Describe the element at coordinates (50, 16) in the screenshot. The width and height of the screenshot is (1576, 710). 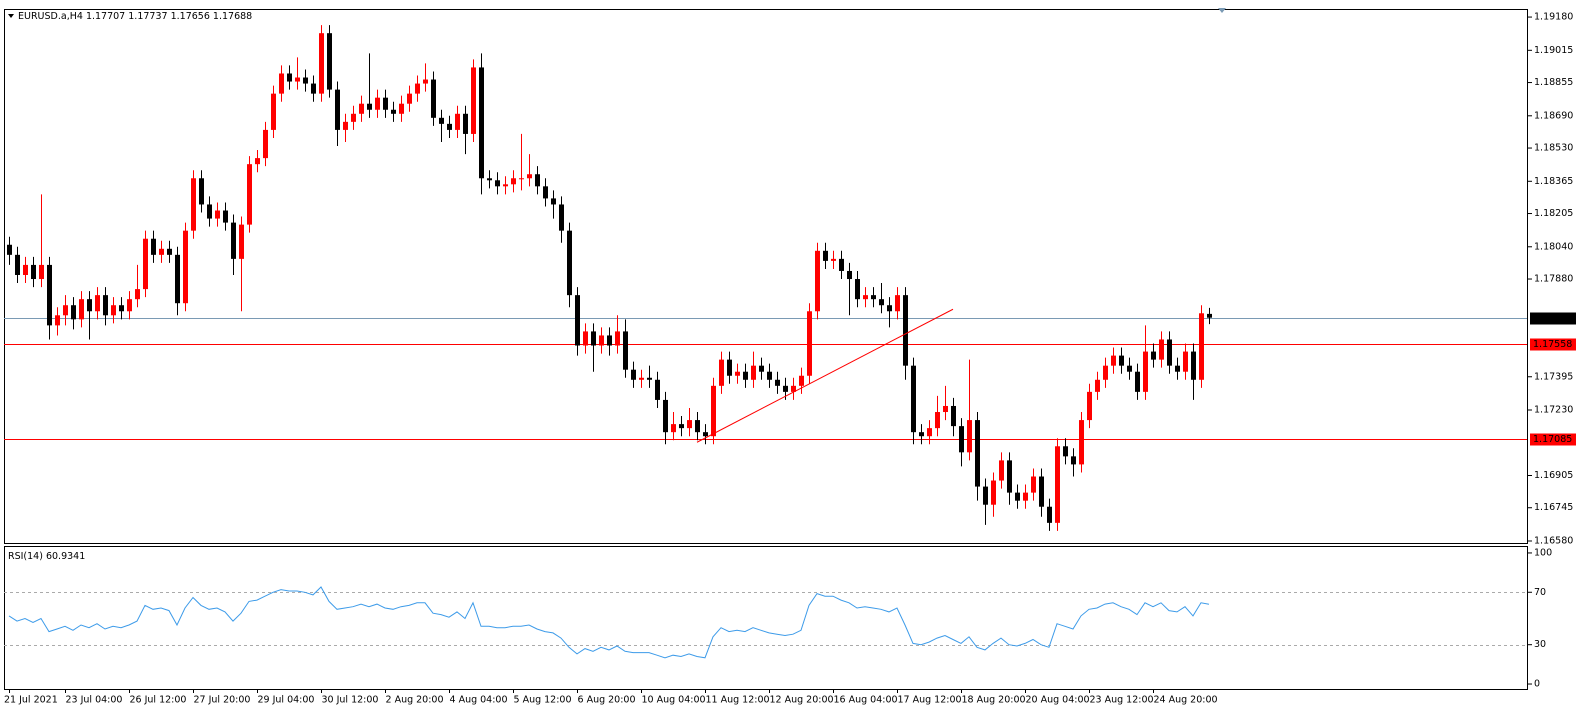
I see `symbol: EURUSD.a,H4` at that location.